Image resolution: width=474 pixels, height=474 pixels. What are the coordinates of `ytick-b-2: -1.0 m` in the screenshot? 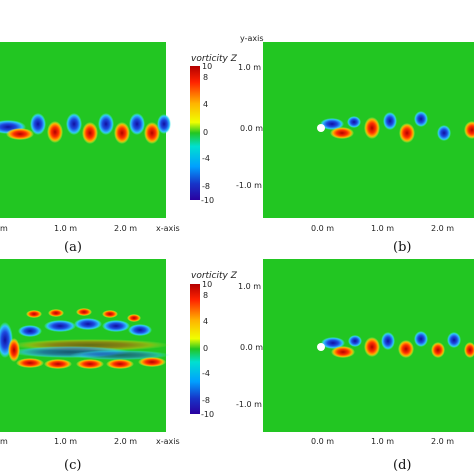 It's located at (249, 185).